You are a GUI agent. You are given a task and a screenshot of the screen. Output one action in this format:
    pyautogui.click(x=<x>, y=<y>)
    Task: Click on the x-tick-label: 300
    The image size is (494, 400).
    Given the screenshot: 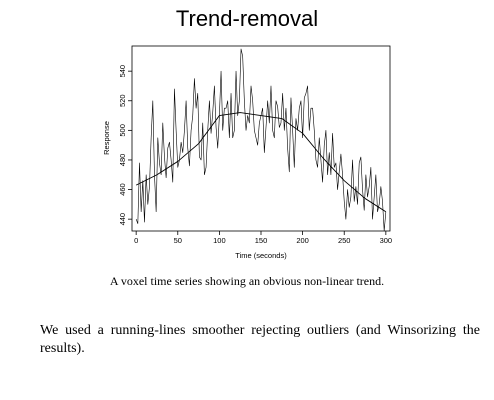 What is the action you would take?
    pyautogui.click(x=386, y=240)
    